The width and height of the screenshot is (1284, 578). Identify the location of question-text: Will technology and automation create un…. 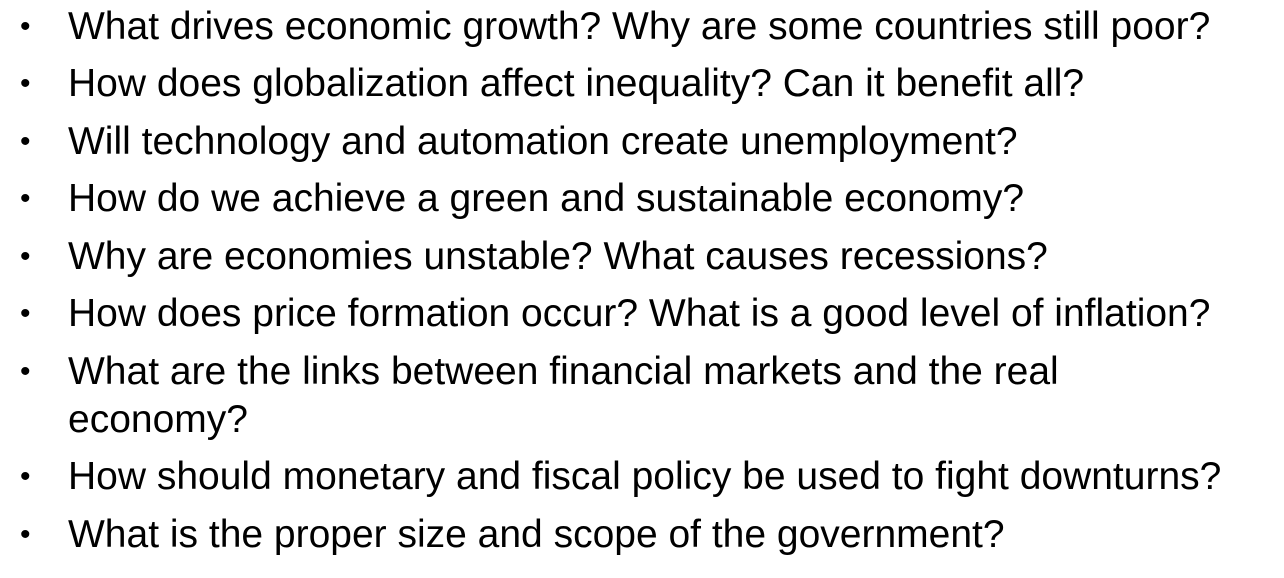
(543, 141).